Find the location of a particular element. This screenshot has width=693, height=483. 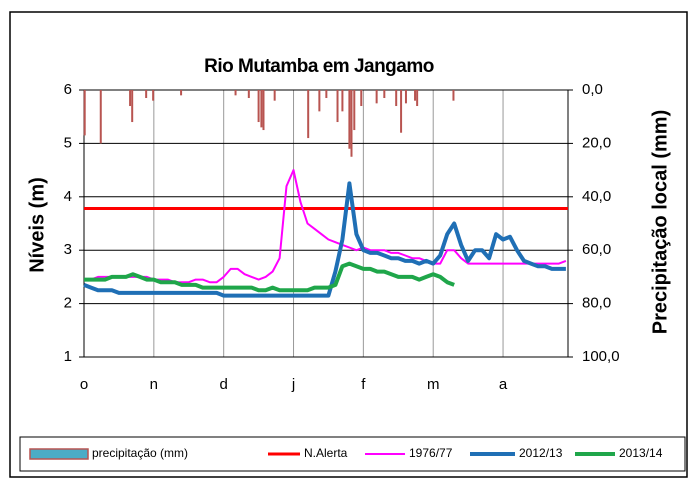

y-tick-label: 5 is located at coordinates (68, 142).